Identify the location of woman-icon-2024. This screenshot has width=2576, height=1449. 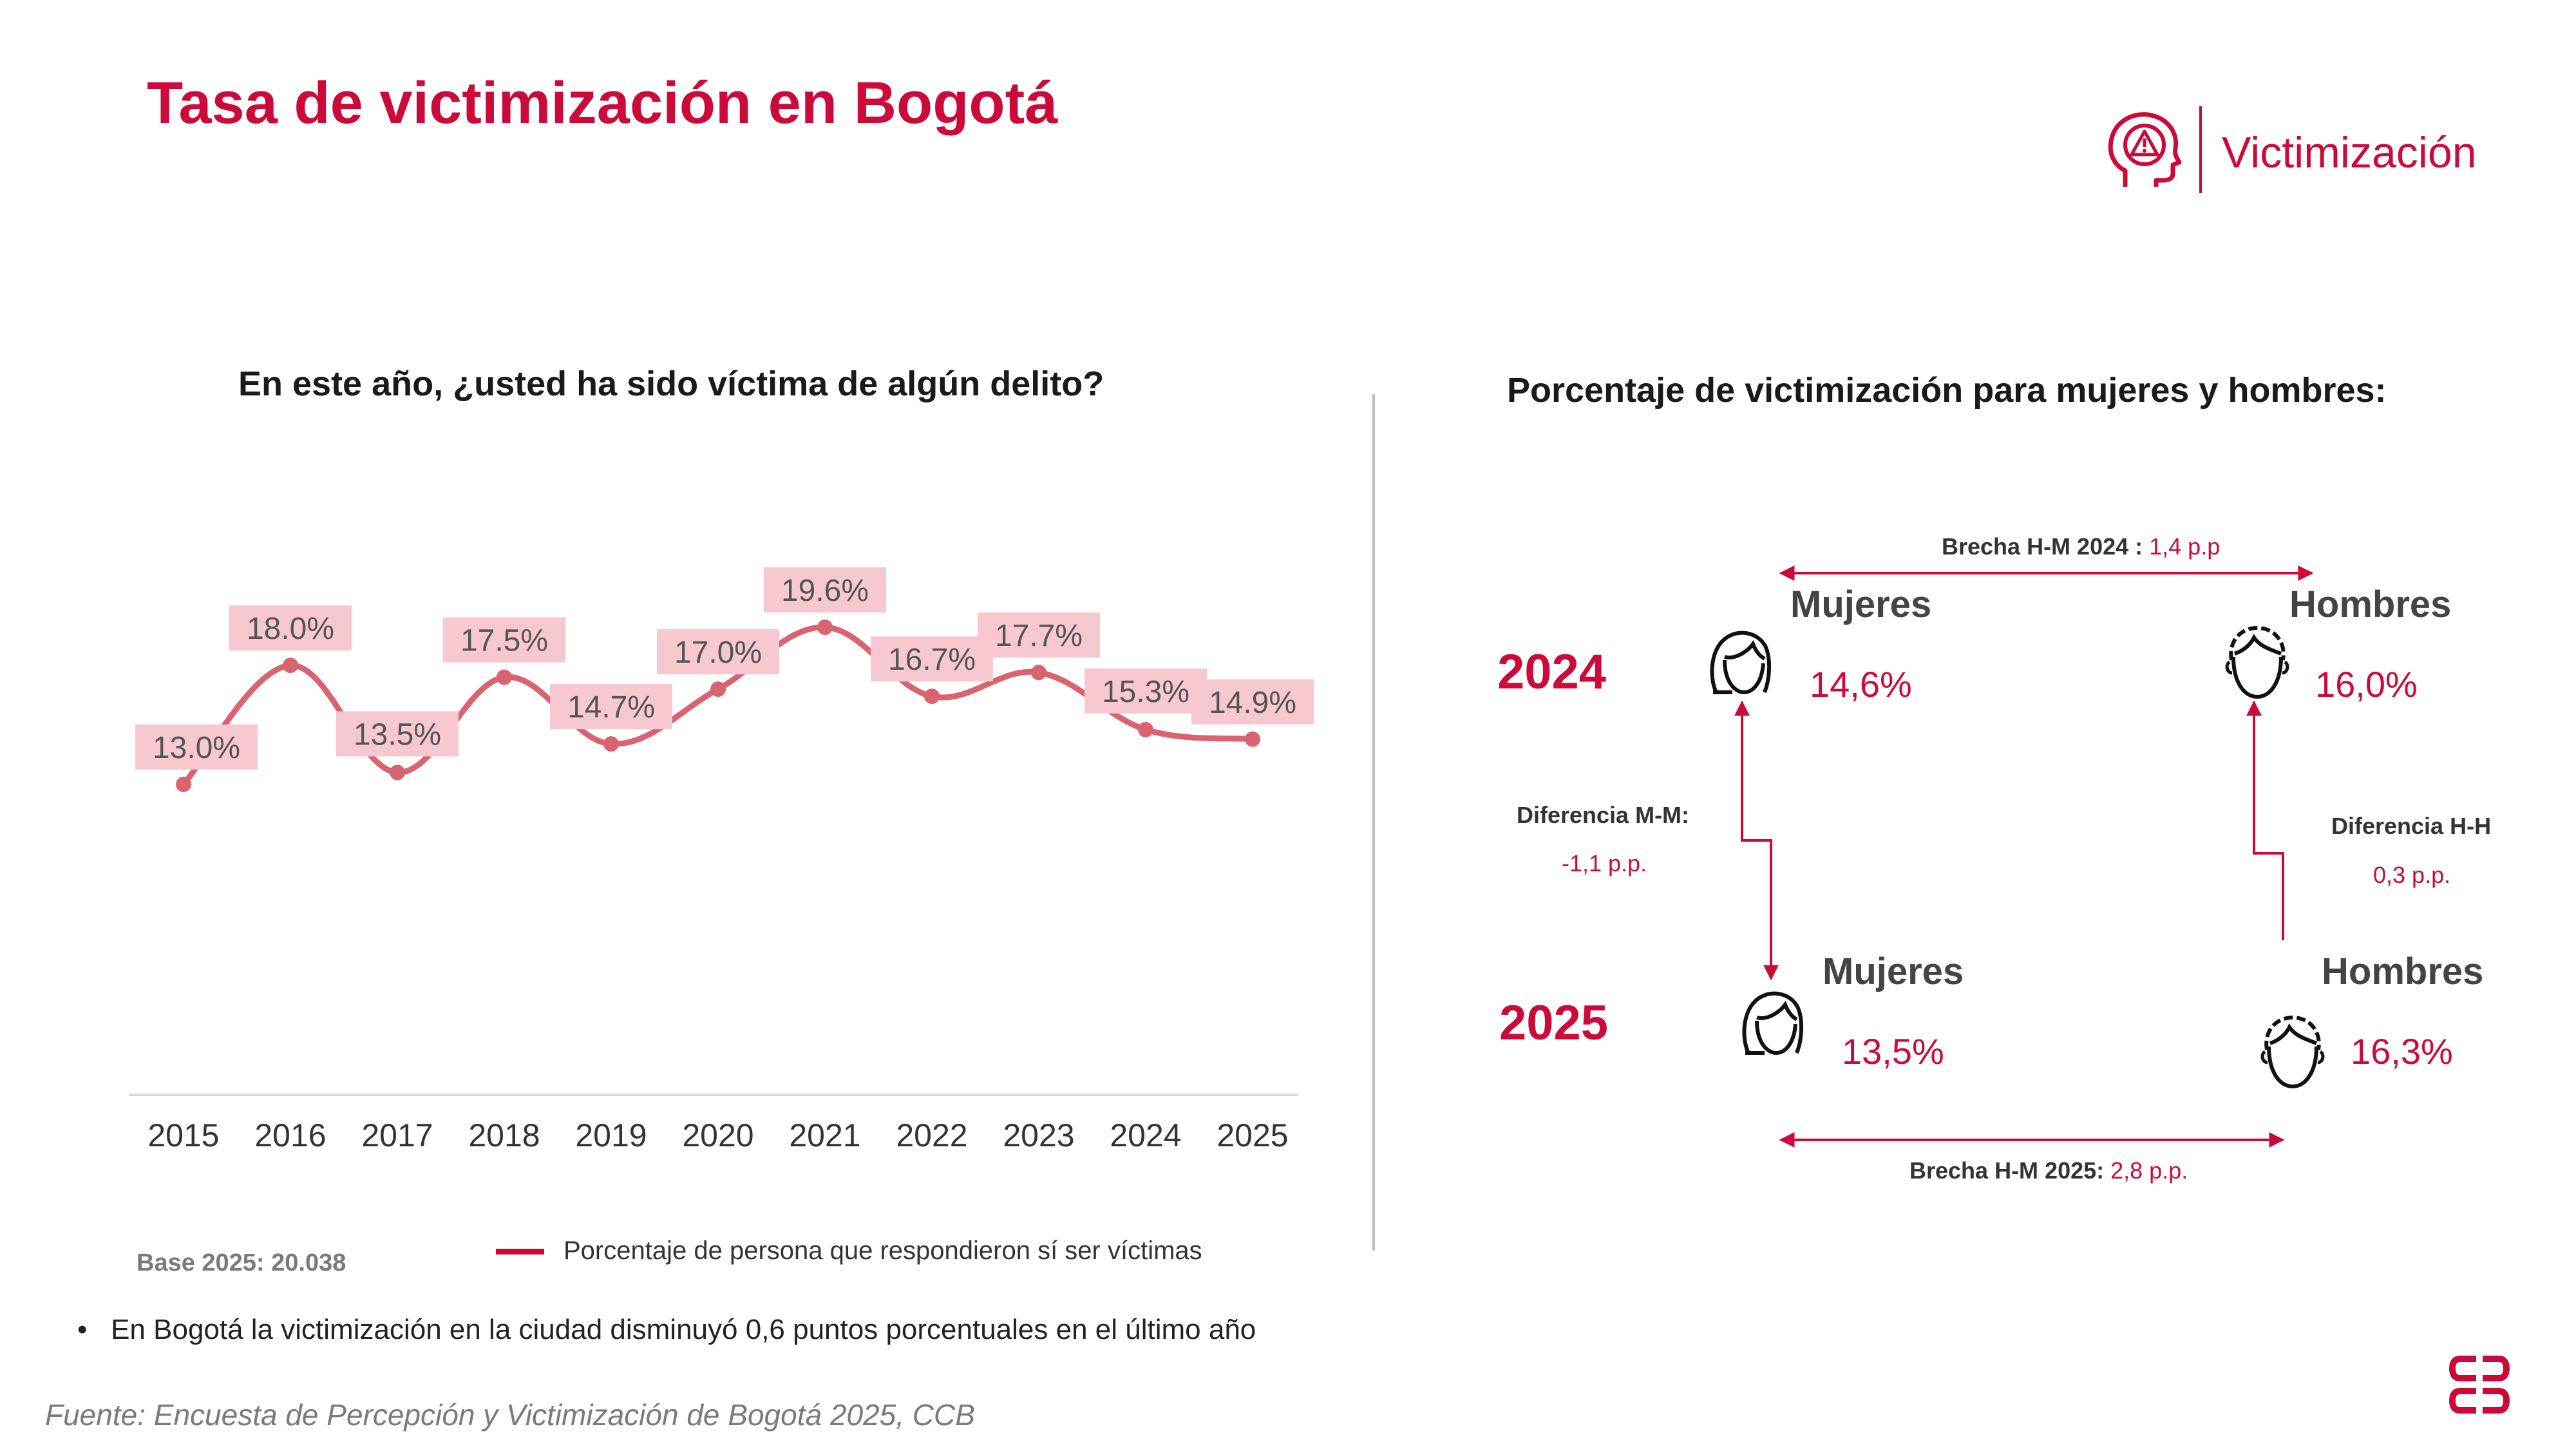
(1741, 662).